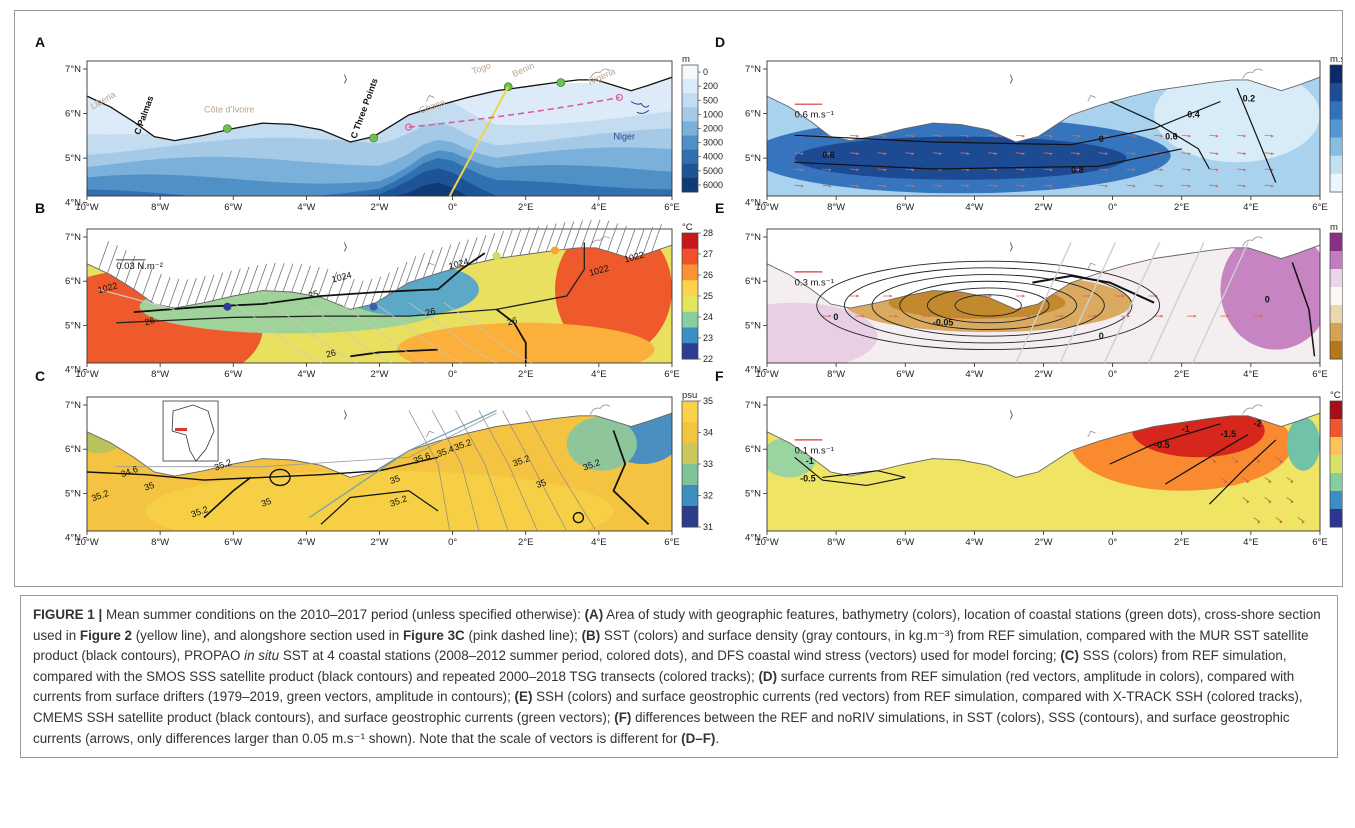 This screenshot has width=1355, height=828. What do you see at coordinates (73, 405) in the screenshot?
I see `lat-tick-label: 7°N` at bounding box center [73, 405].